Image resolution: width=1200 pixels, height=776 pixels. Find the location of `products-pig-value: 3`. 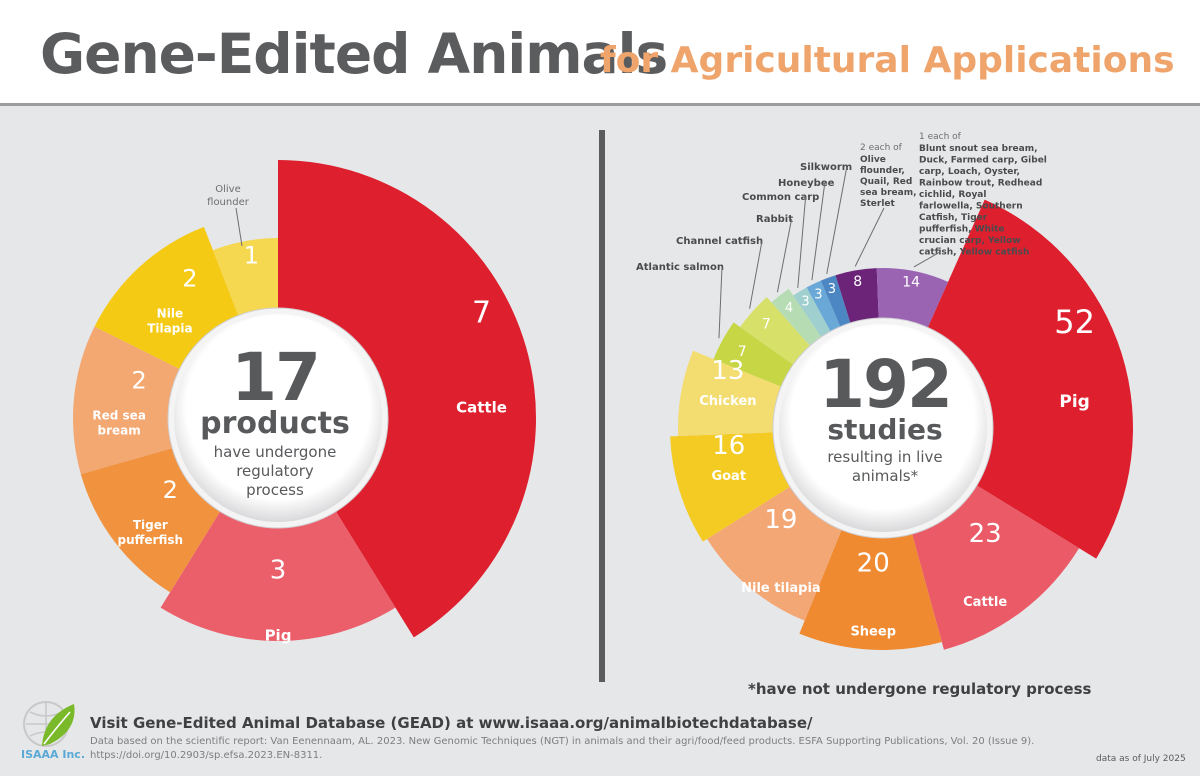

products-pig-value: 3 is located at coordinates (278, 571).